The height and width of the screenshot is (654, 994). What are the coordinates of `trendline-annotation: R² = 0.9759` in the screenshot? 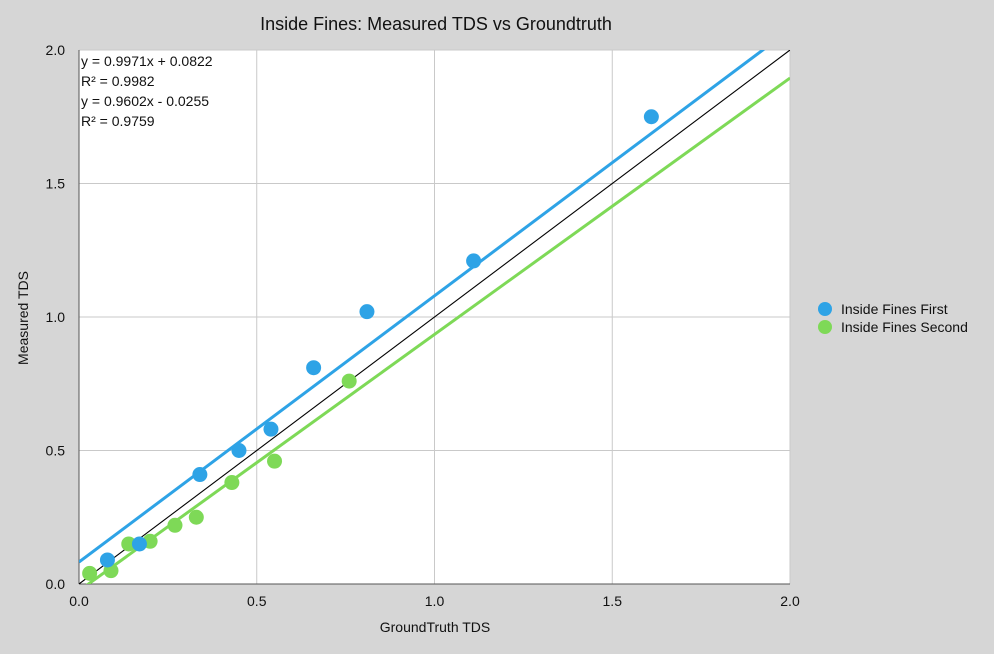 It's located at (118, 121).